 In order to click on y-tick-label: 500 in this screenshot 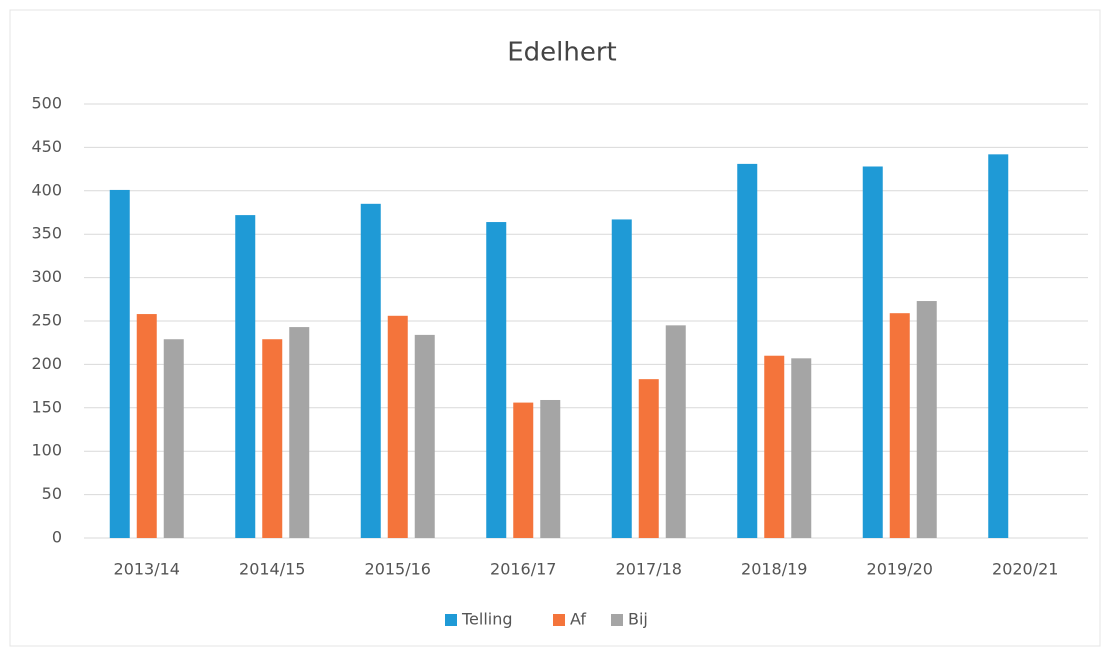, I will do `click(46, 103)`.